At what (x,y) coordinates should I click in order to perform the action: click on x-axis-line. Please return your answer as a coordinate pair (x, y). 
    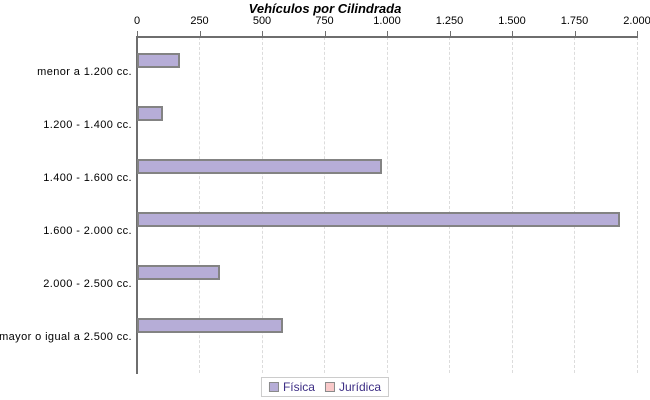
    Looking at the image, I should click on (387, 37).